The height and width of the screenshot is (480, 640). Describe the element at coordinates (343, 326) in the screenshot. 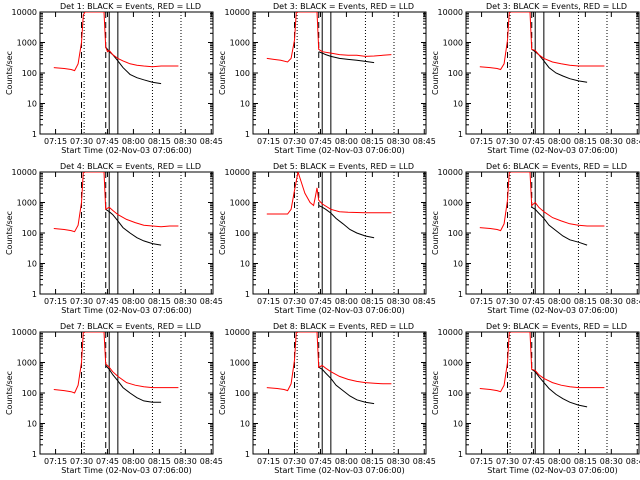

I see `chart-title: Det 8: BLACK = Events, RED = LLD` at that location.